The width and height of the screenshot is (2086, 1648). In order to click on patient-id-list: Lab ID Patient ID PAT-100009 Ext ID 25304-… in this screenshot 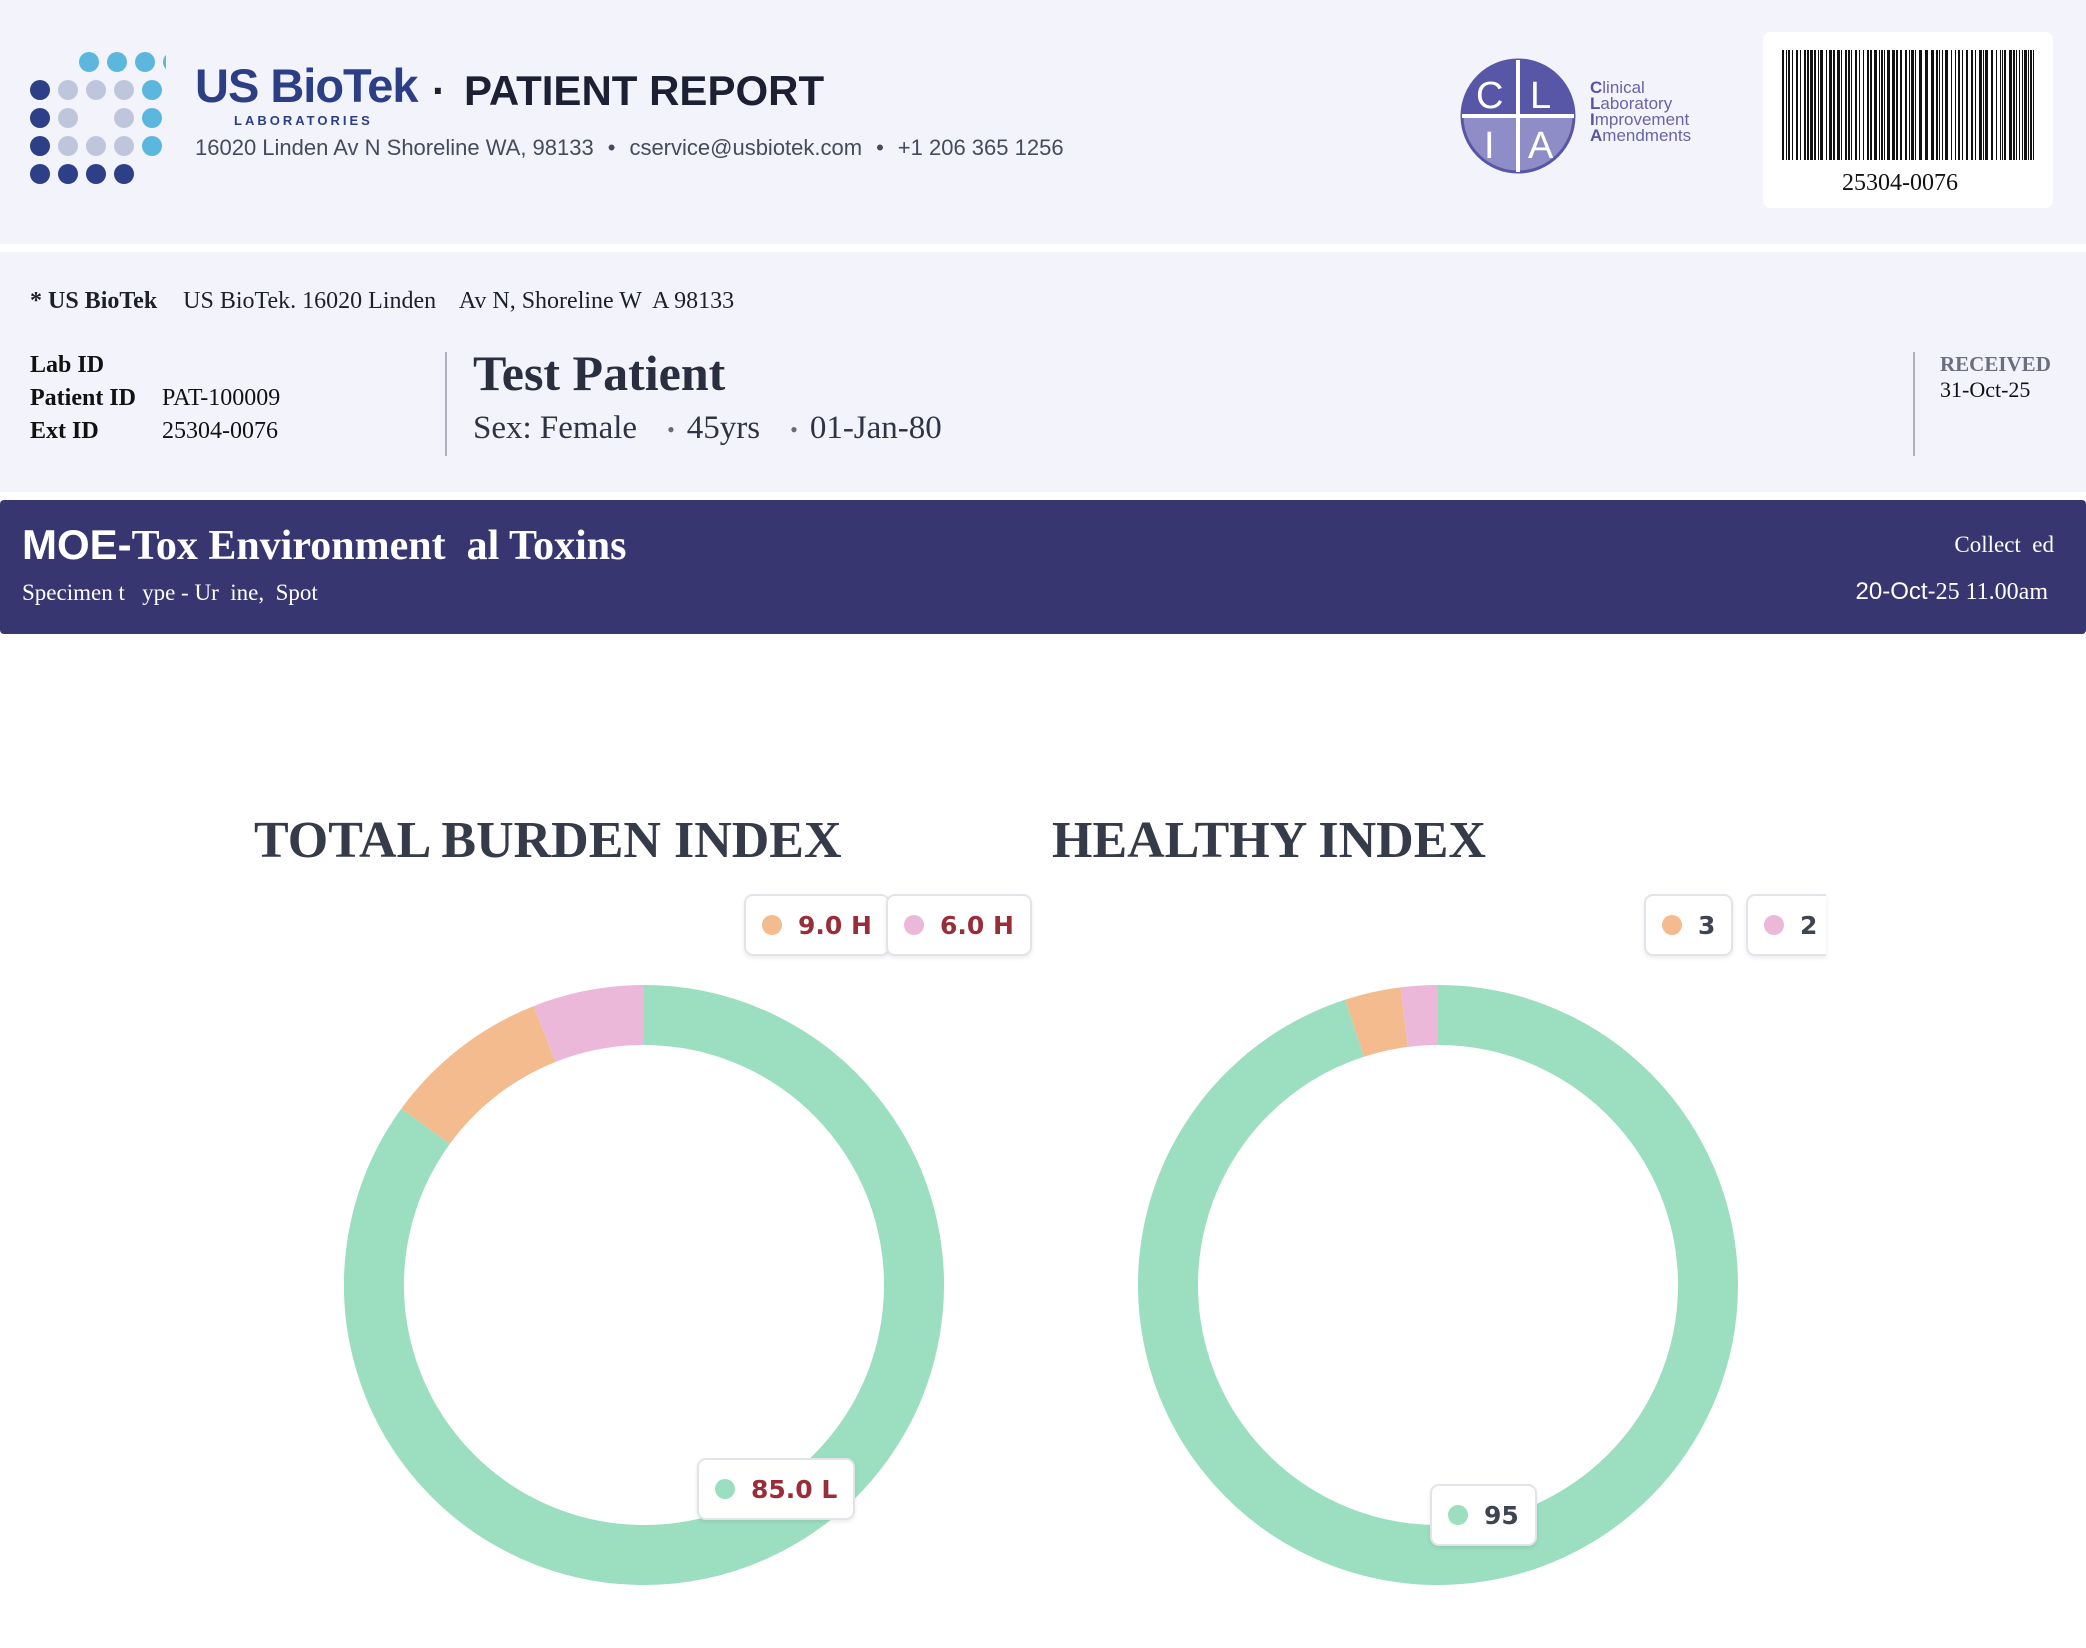, I will do `click(155, 399)`.